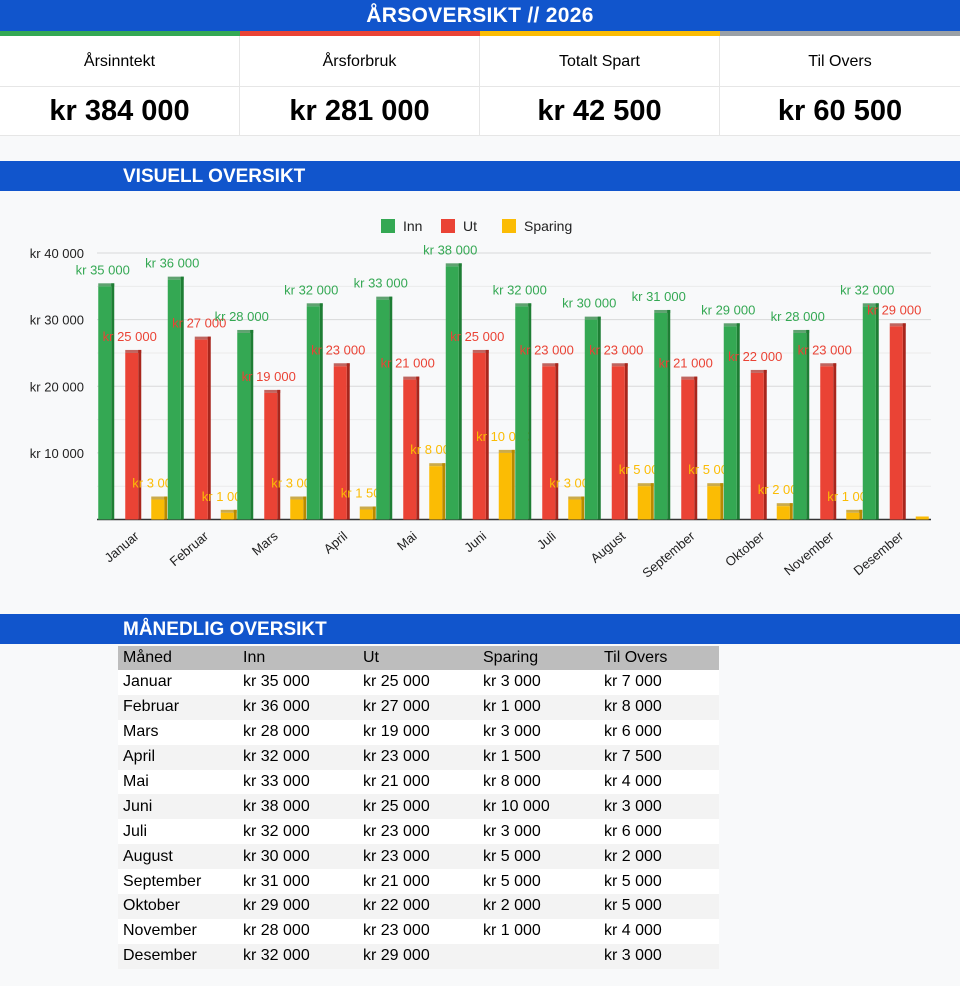 The height and width of the screenshot is (986, 960). I want to click on table-row: April kr 32 000 kr 23 000 kr 1 500 kr 7 500, so click(418, 757).